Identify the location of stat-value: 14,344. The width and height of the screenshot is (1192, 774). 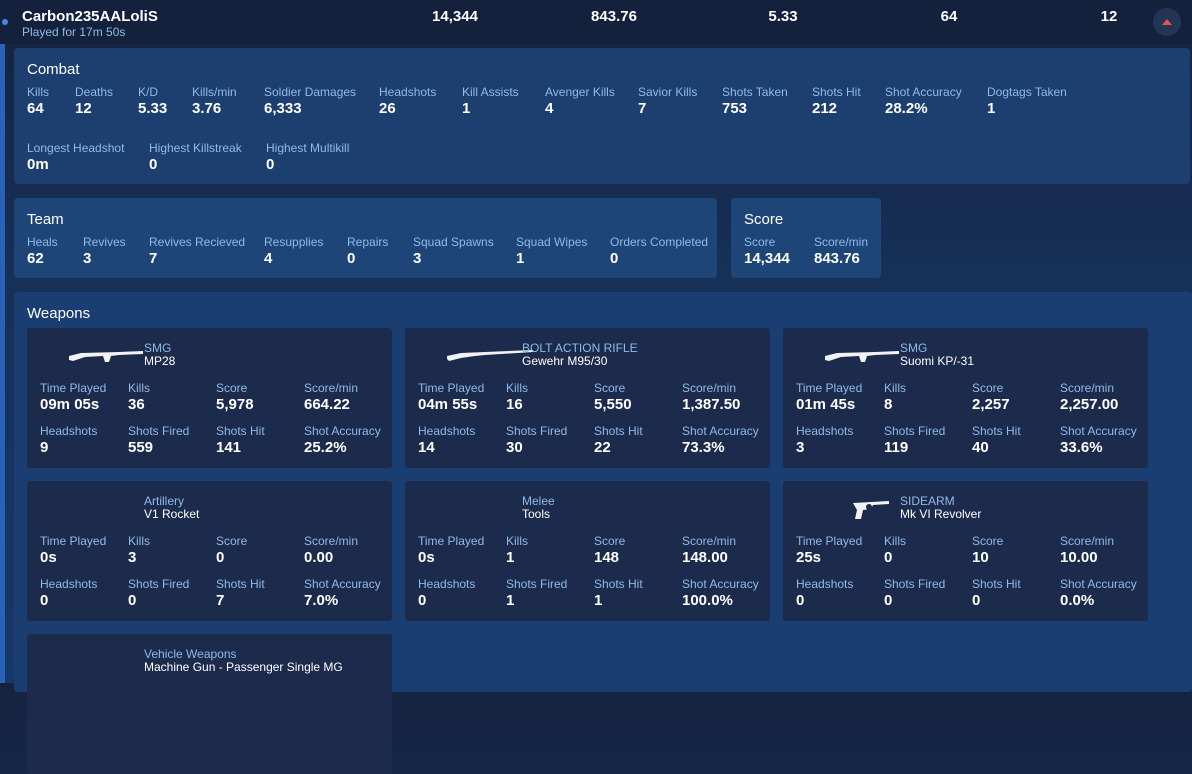
(767, 258).